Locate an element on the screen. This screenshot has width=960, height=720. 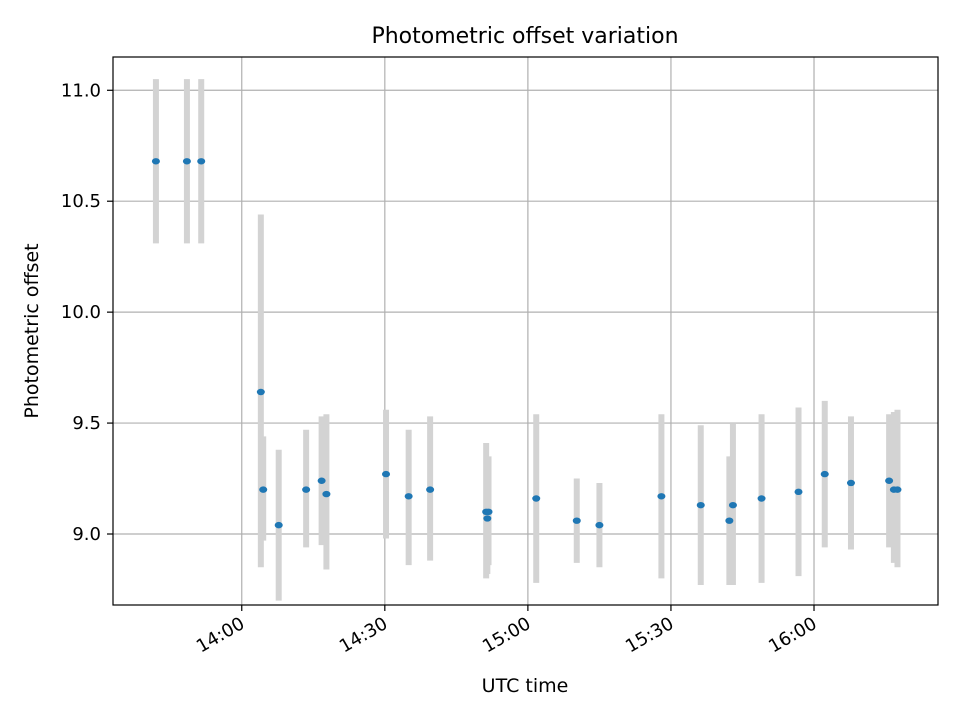
y-tick-label: 9.5 is located at coordinates (86, 423).